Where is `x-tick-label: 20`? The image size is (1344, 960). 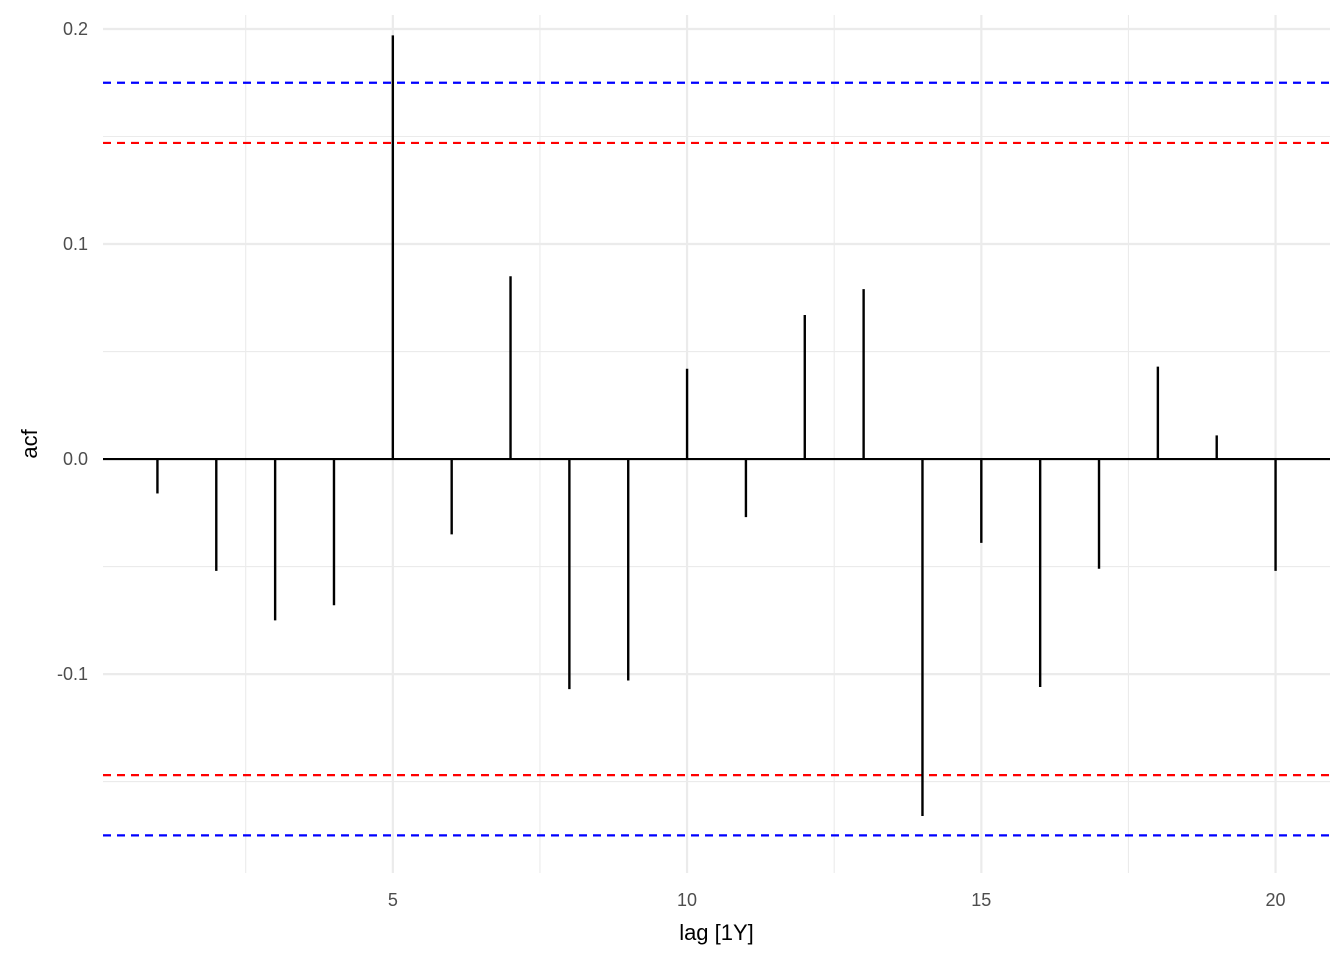 x-tick-label: 20 is located at coordinates (1276, 900).